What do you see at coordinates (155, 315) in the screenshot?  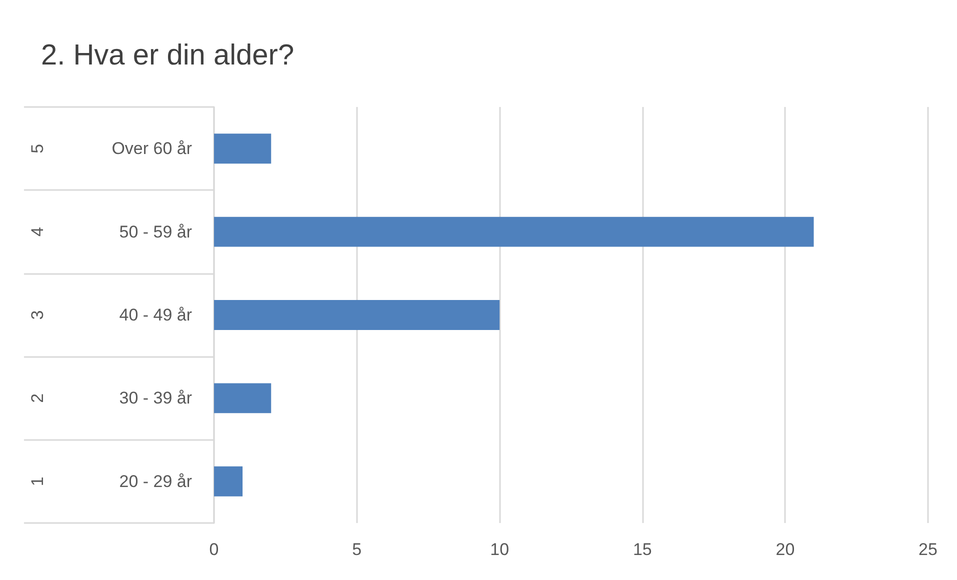 I see `y-tick-label: 40 - 49 år` at bounding box center [155, 315].